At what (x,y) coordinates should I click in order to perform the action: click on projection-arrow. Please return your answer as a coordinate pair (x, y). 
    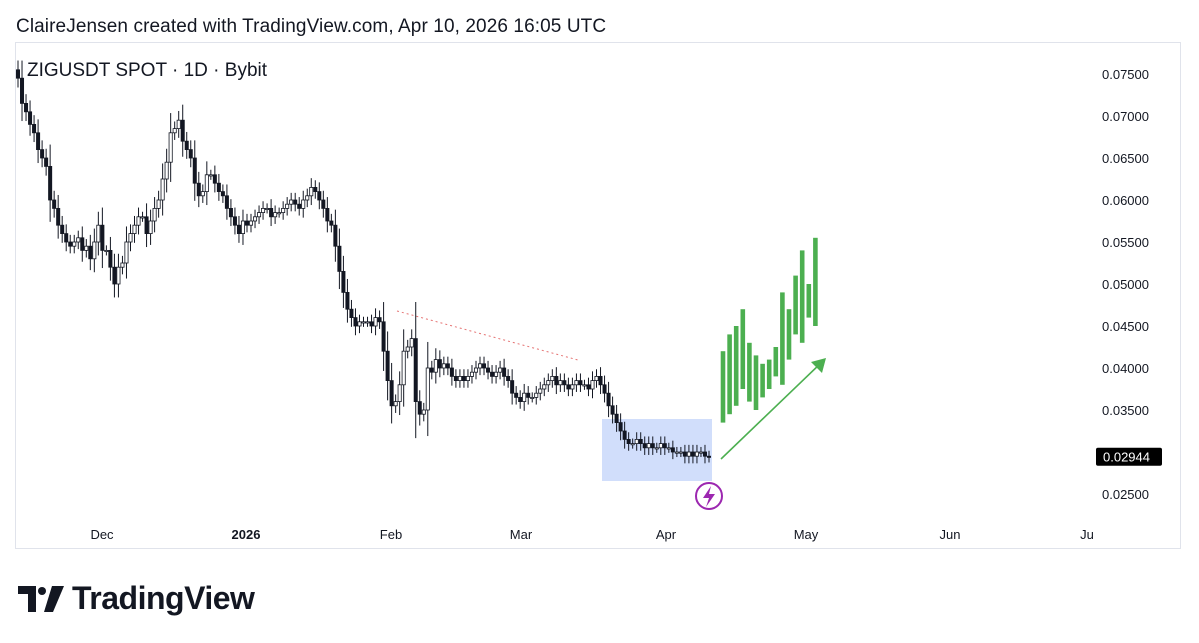
    Looking at the image, I should click on (771, 410).